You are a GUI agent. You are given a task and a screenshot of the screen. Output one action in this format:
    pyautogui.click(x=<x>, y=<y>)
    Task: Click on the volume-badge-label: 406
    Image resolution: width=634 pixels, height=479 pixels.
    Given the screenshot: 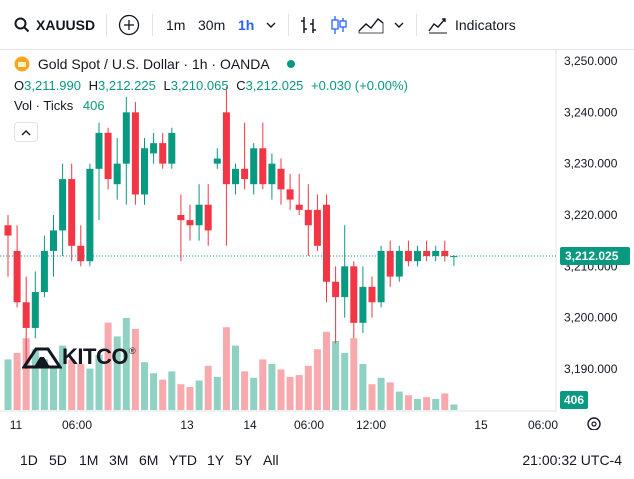 What is the action you would take?
    pyautogui.click(x=574, y=400)
    